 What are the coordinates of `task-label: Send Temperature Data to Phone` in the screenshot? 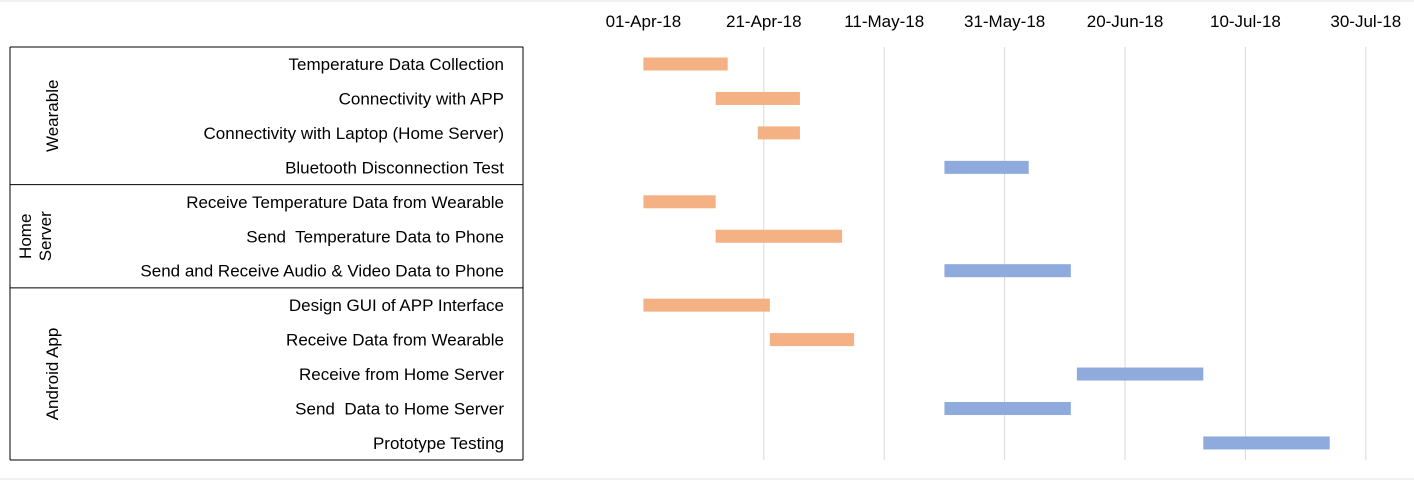 It's located at (375, 236).